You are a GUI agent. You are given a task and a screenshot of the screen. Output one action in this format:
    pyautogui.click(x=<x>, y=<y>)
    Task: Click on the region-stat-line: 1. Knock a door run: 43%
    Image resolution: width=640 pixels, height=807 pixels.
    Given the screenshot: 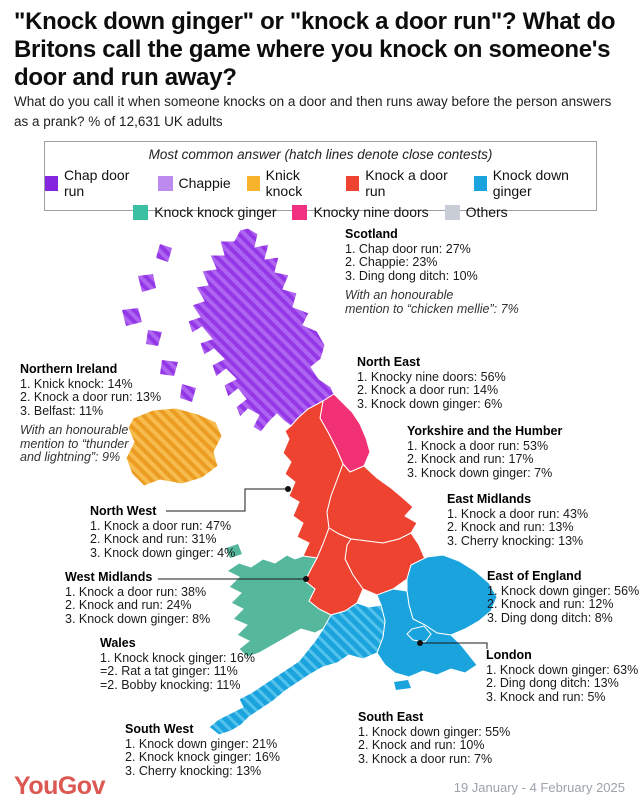 What is the action you would take?
    pyautogui.click(x=518, y=513)
    